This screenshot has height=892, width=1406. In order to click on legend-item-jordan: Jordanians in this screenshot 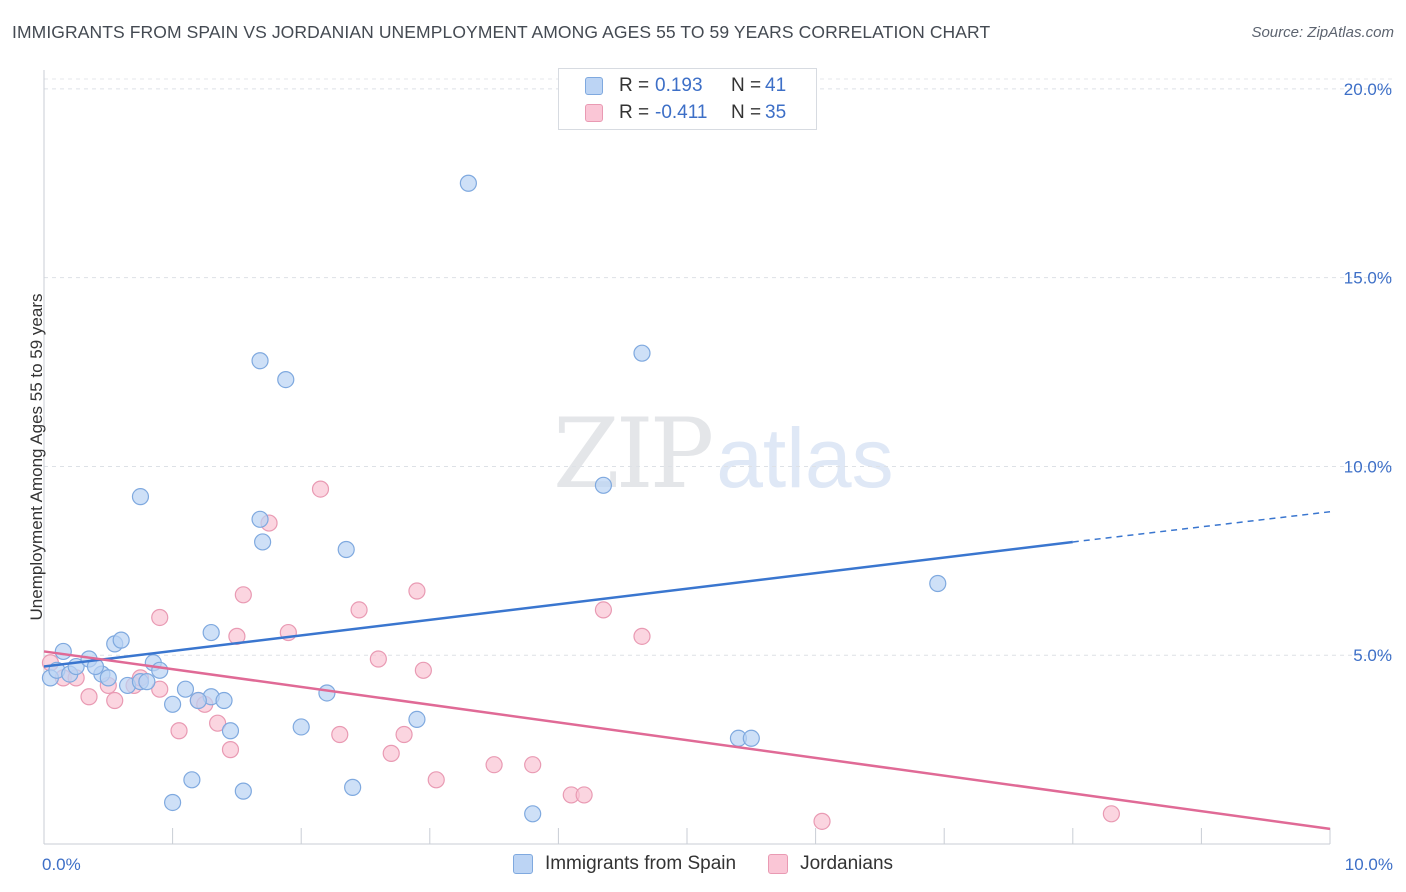, I will do `click(830, 864)`.